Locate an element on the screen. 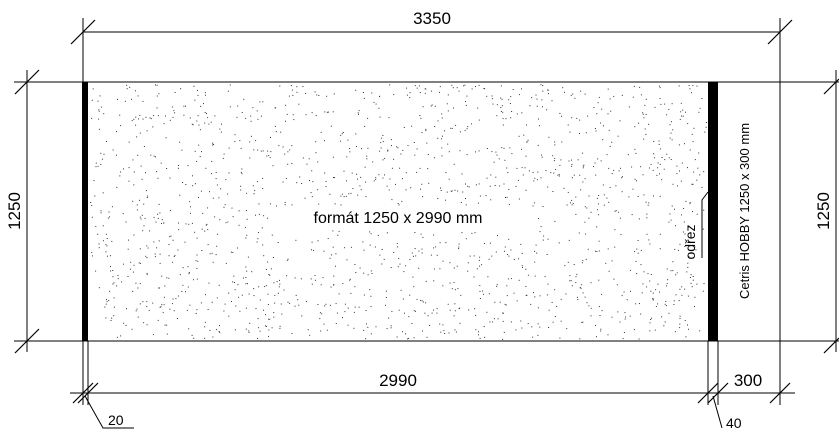 This screenshot has width=839, height=432. main-board-label: formát 1250 x 2990 mm is located at coordinates (398, 218).